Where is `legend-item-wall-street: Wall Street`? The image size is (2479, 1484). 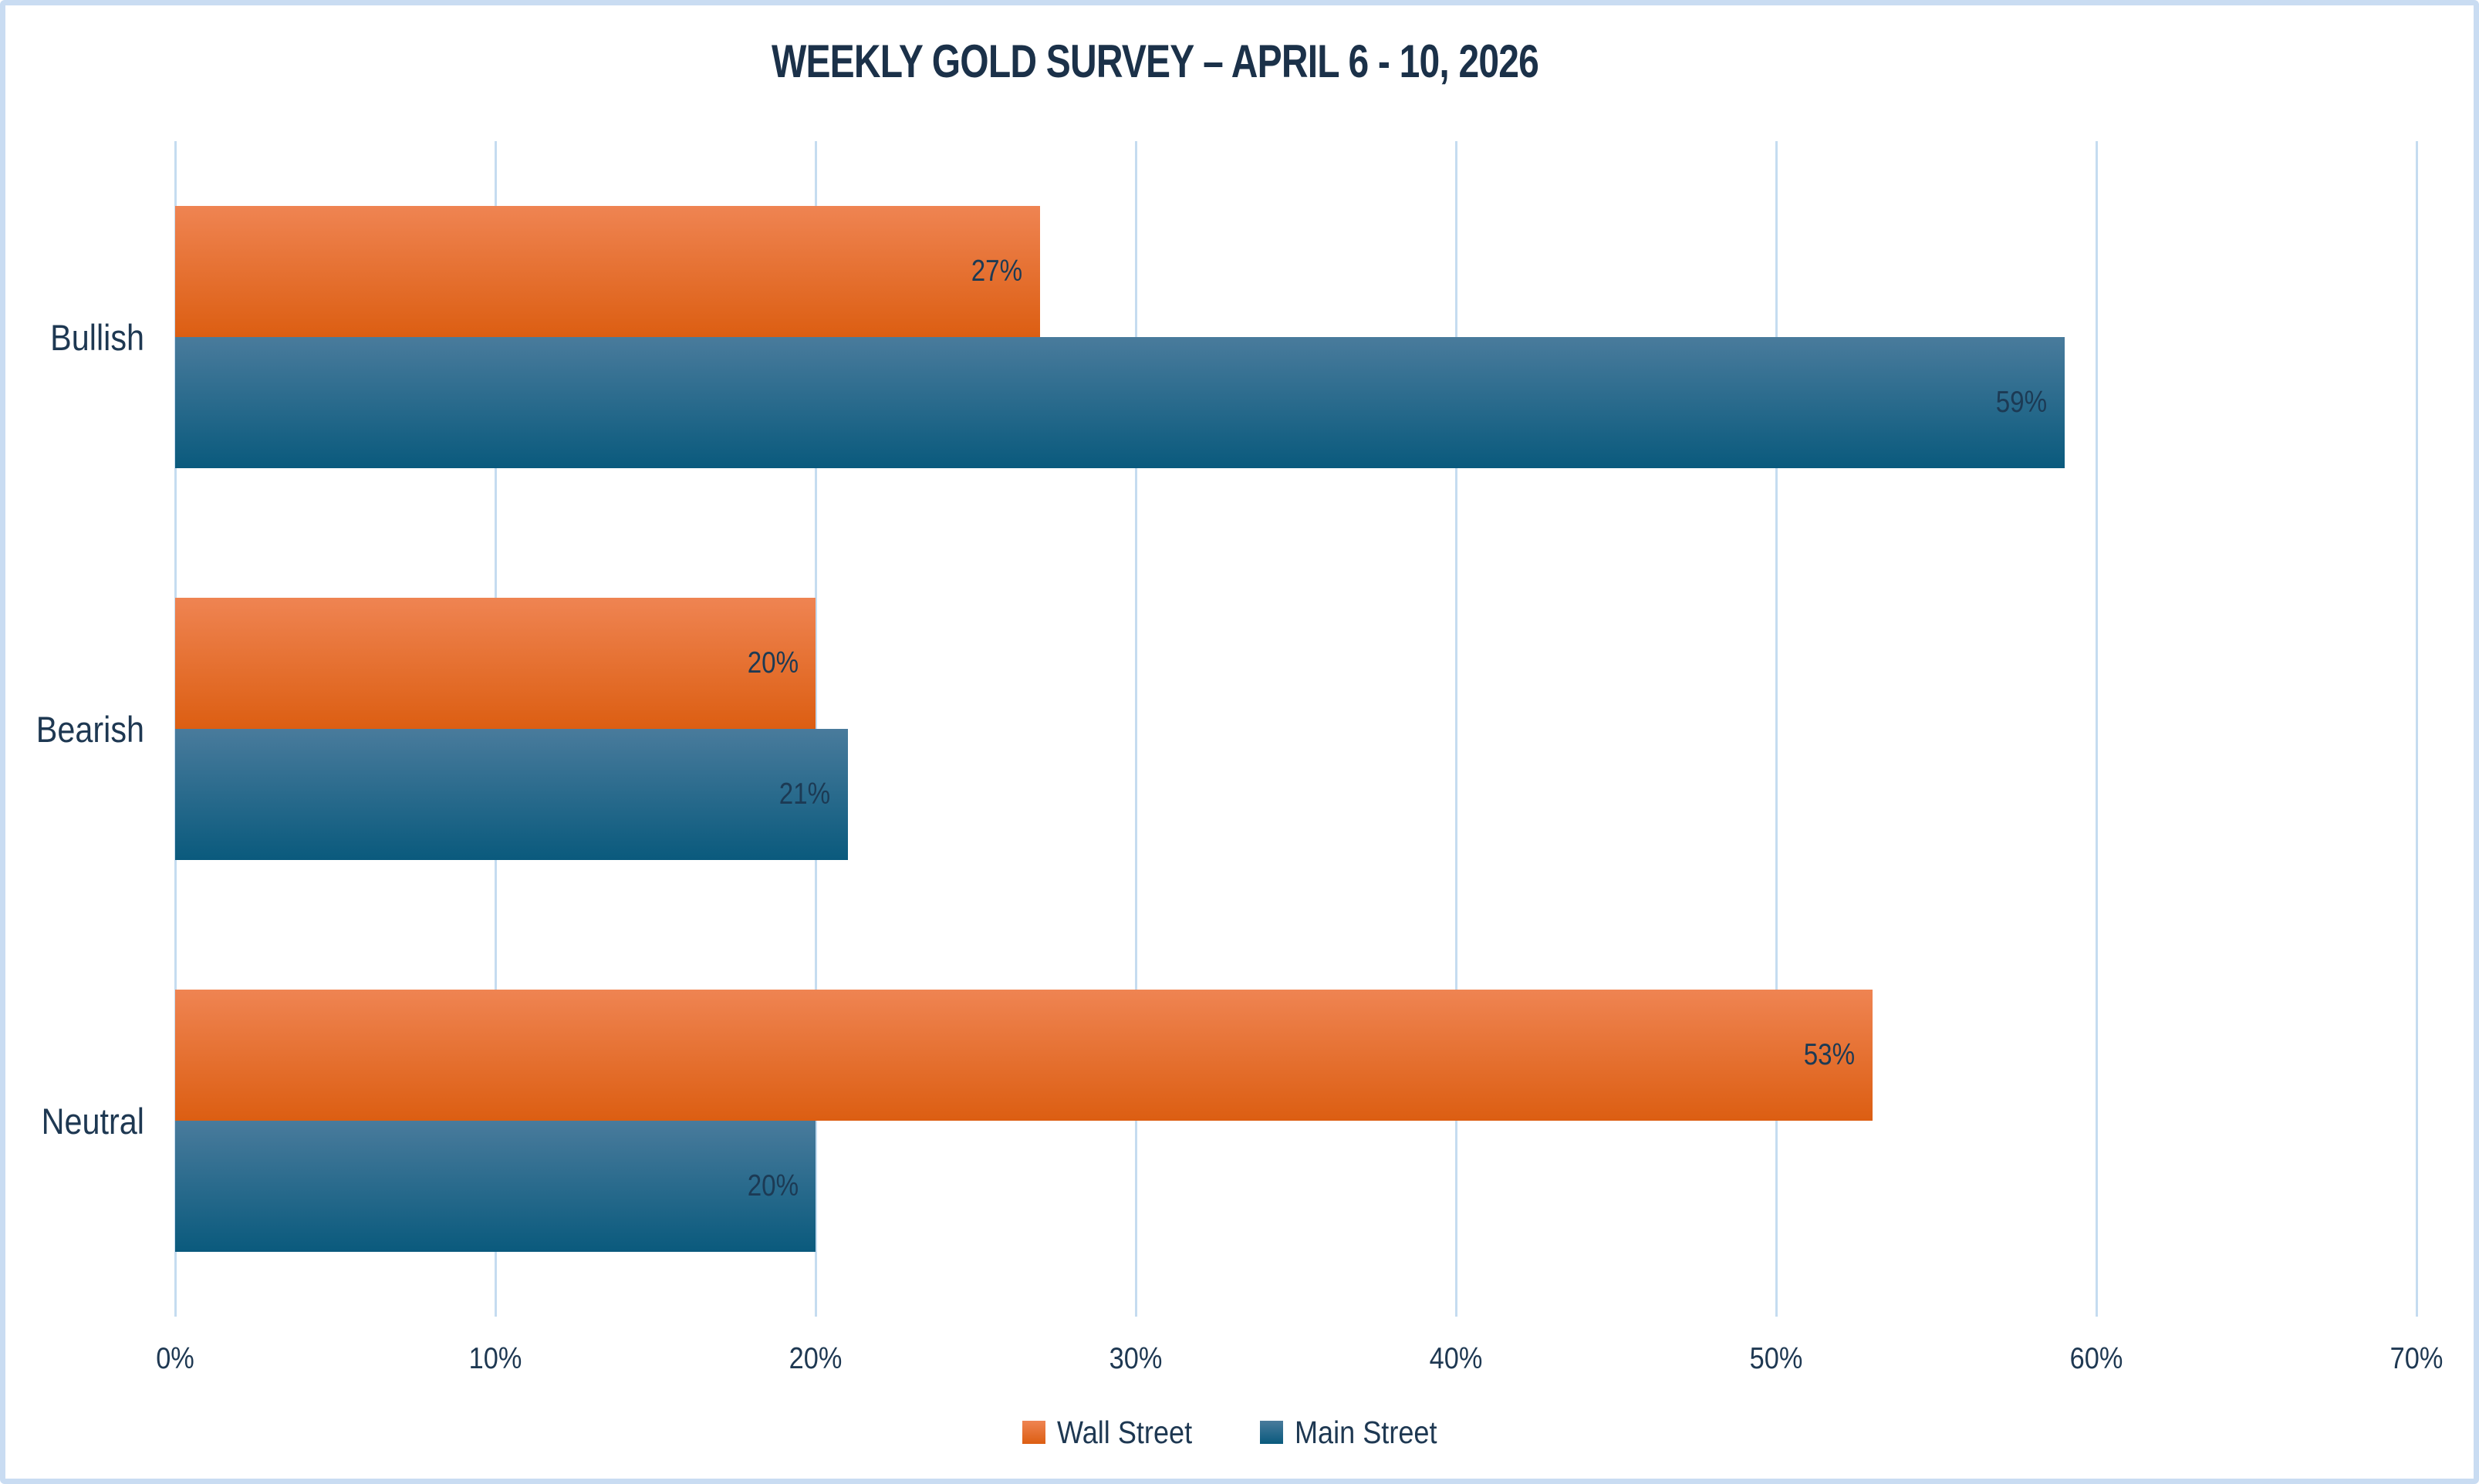
legend-item-wall-street: Wall Street is located at coordinates (1116, 1433).